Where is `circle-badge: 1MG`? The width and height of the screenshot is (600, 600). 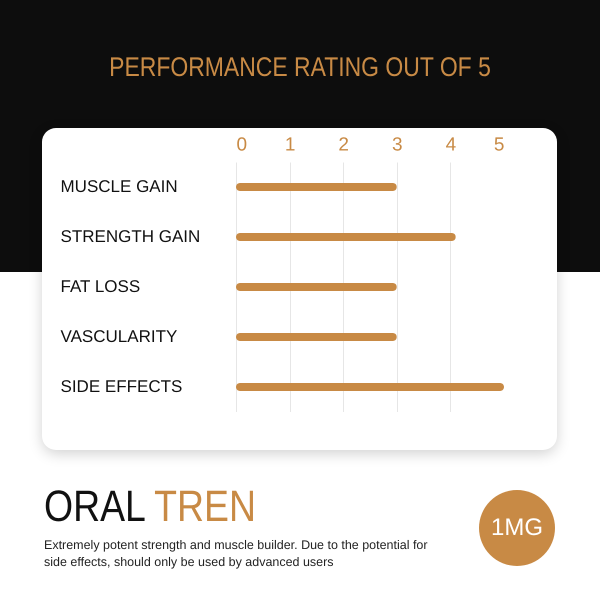 circle-badge: 1MG is located at coordinates (517, 528).